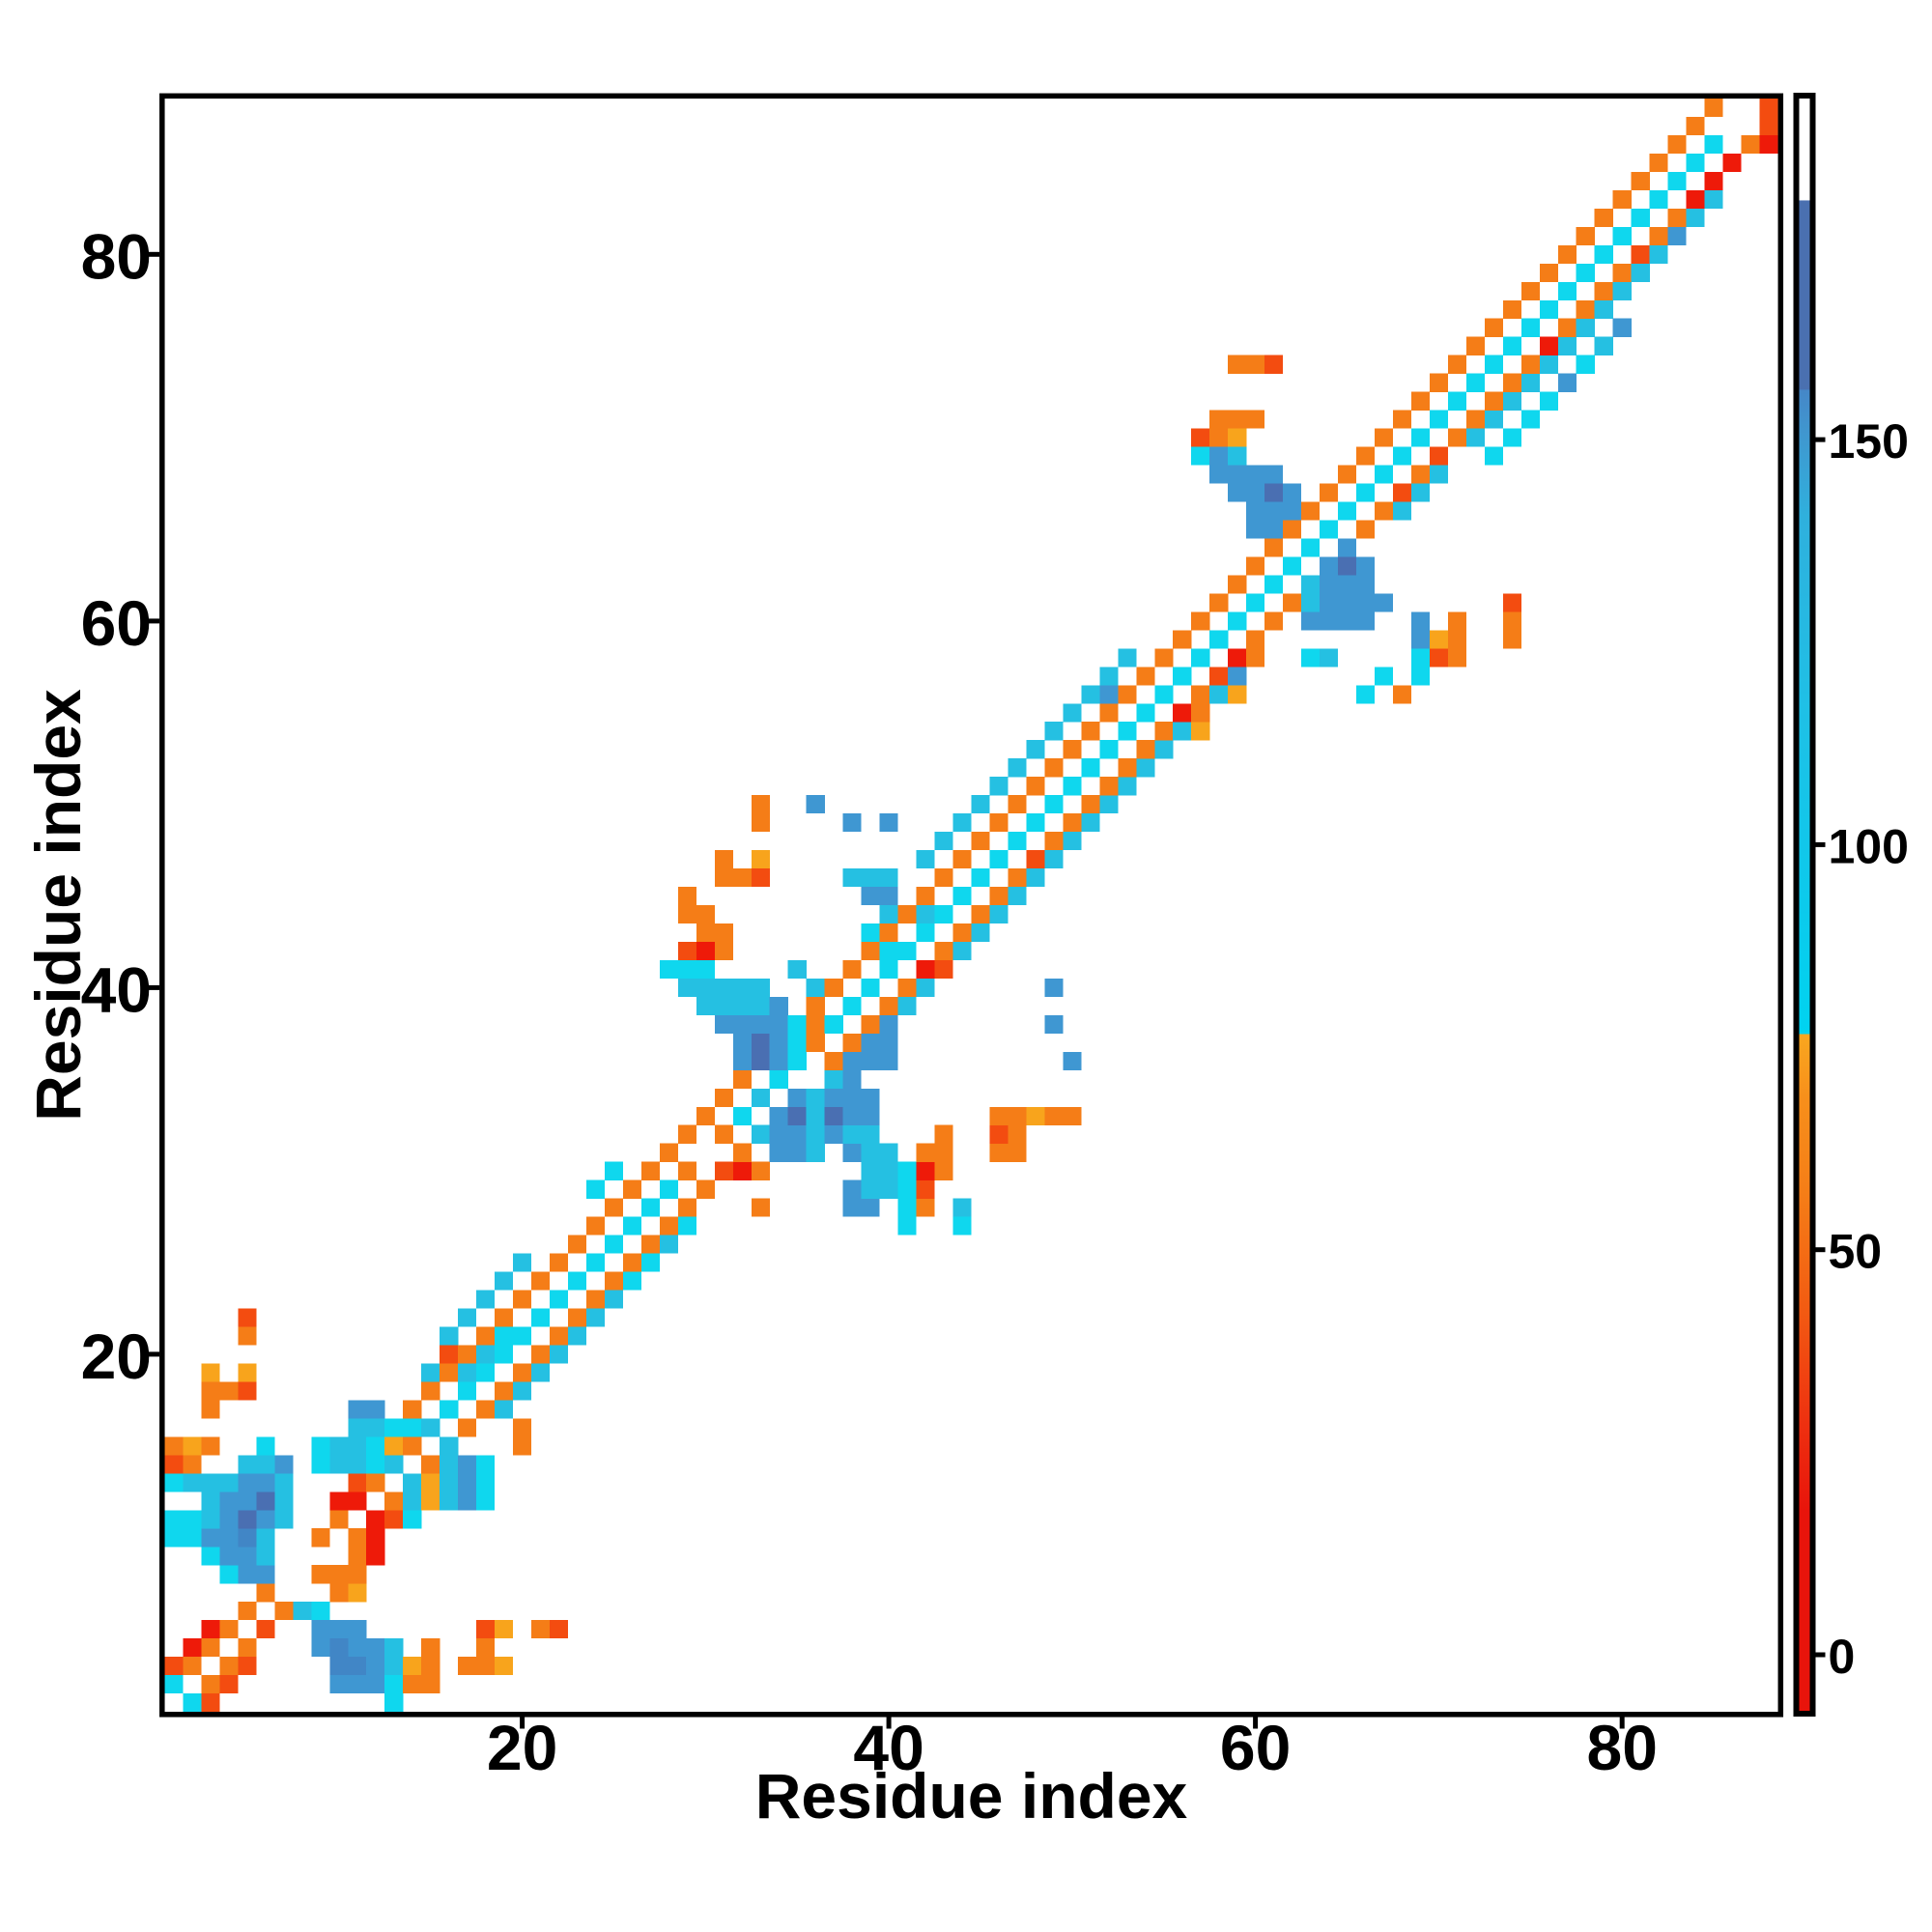  What do you see at coordinates (1842, 1657) in the screenshot?
I see `svg-text: 0` at bounding box center [1842, 1657].